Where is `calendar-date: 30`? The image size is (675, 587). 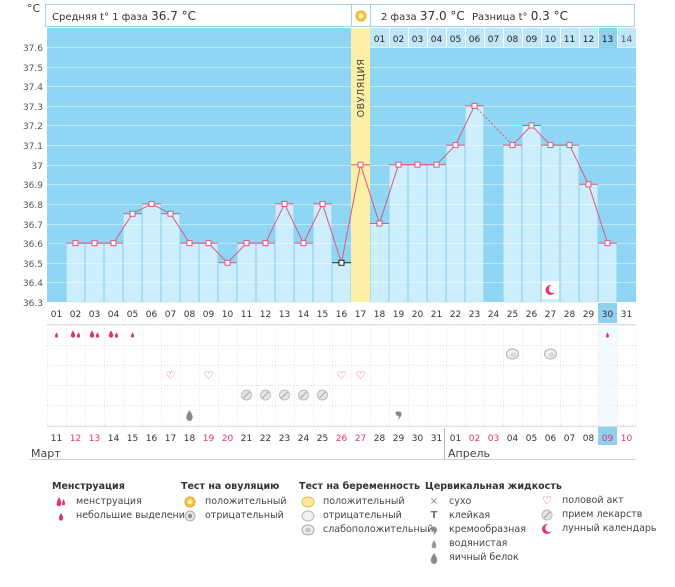
calendar-date: 30 is located at coordinates (418, 439).